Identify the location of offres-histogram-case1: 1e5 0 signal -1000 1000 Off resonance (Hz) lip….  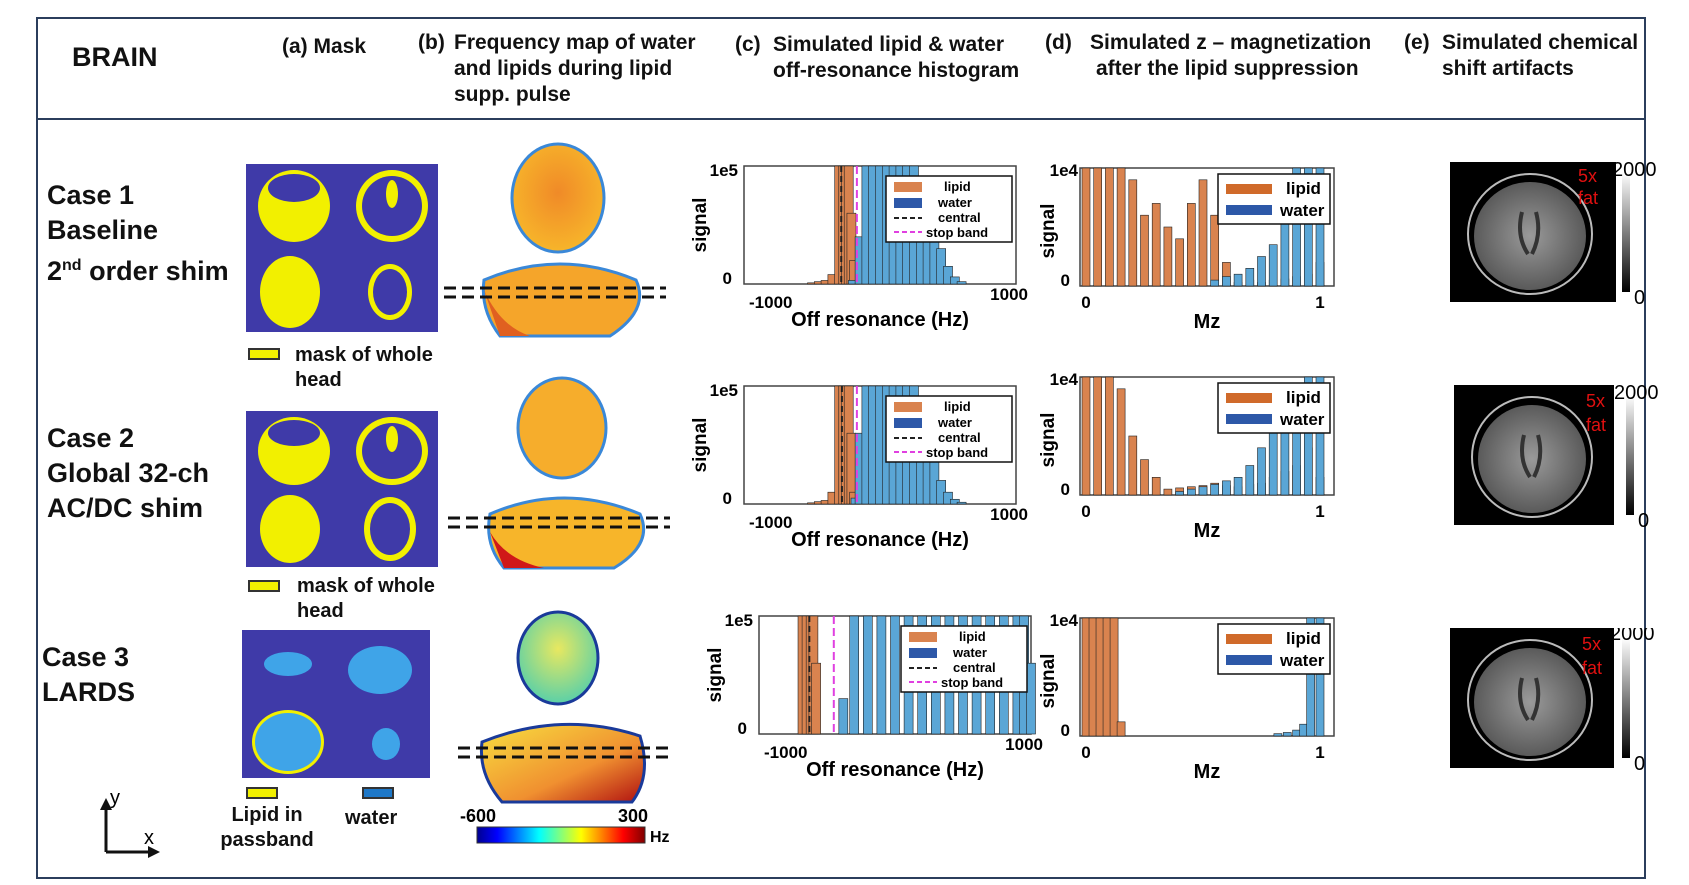
(859, 246).